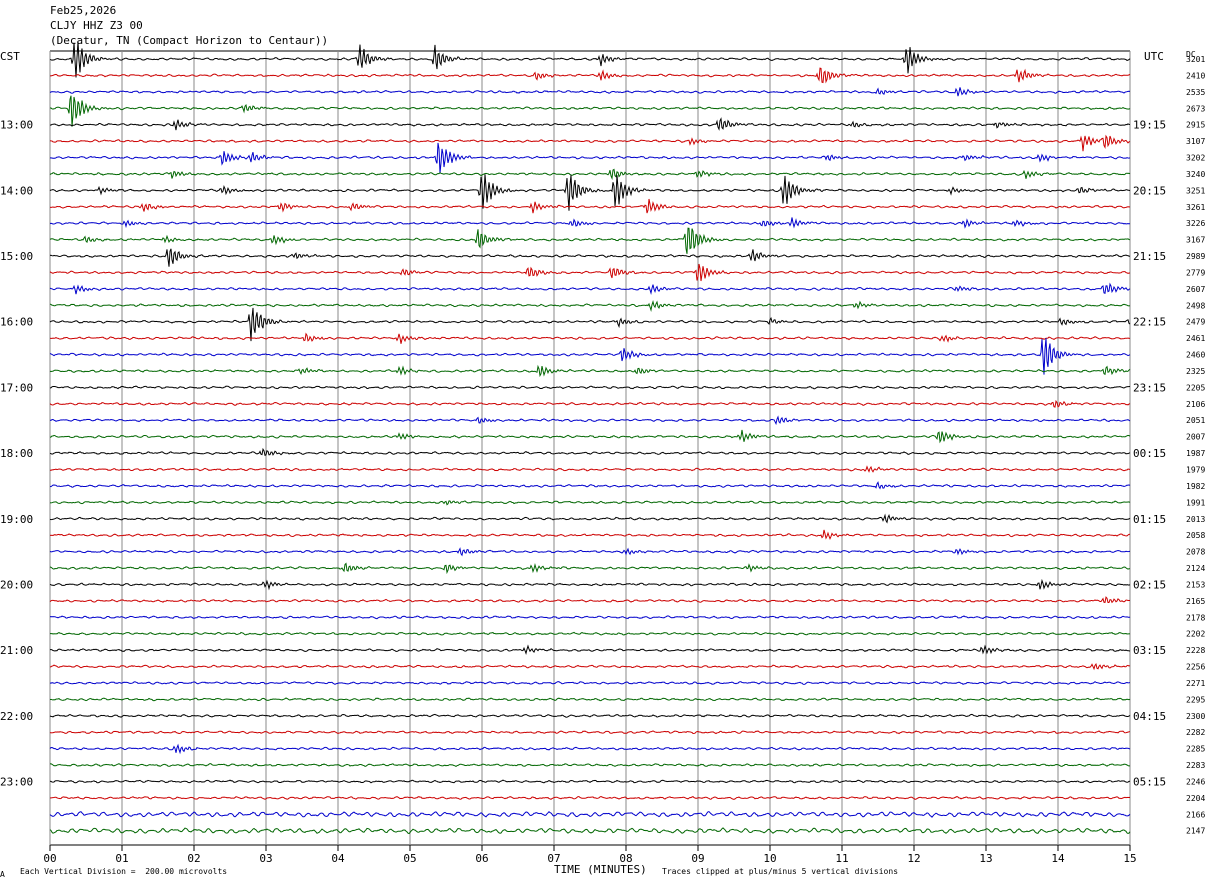 The width and height of the screenshot is (1210, 886). Describe the element at coordinates (16, 322) in the screenshot. I see `cst-hour-label: 16:00` at that location.